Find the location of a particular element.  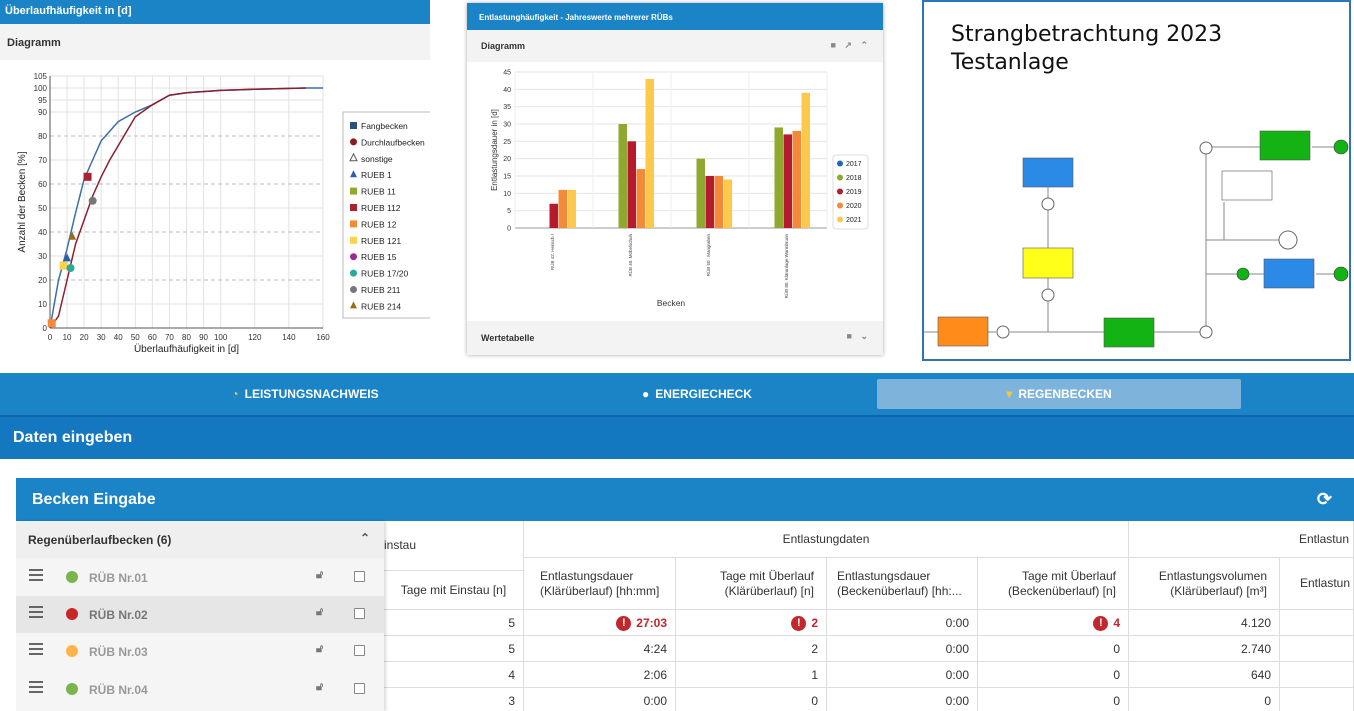

y-tick-label: 40 is located at coordinates (42, 232).